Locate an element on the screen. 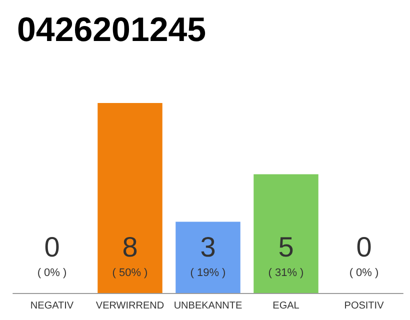 The width and height of the screenshot is (410, 320). x-tick-label: POSITIV is located at coordinates (364, 306).